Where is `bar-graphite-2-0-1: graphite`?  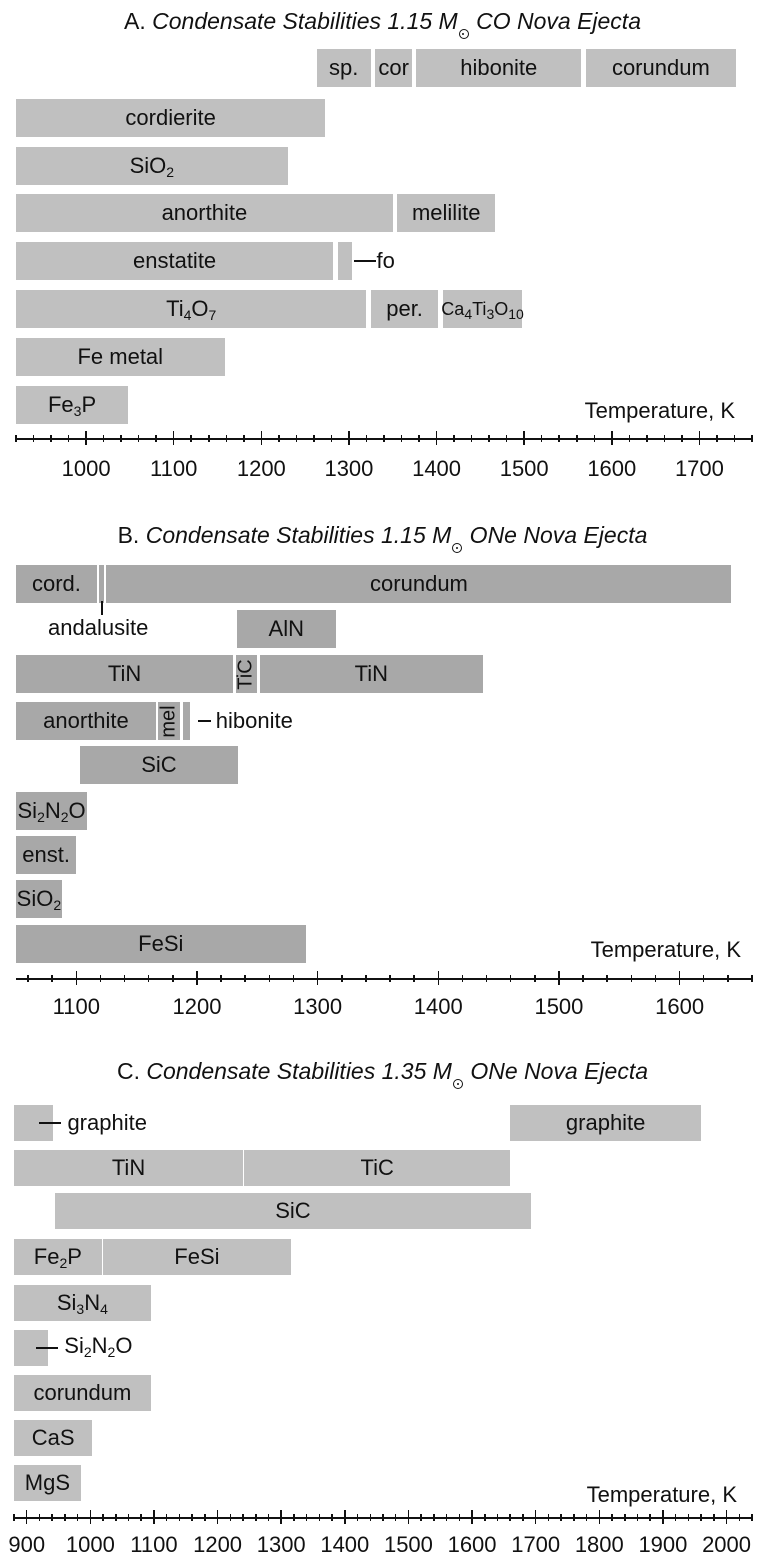
bar-graphite-2-0-1: graphite is located at coordinates (606, 1123).